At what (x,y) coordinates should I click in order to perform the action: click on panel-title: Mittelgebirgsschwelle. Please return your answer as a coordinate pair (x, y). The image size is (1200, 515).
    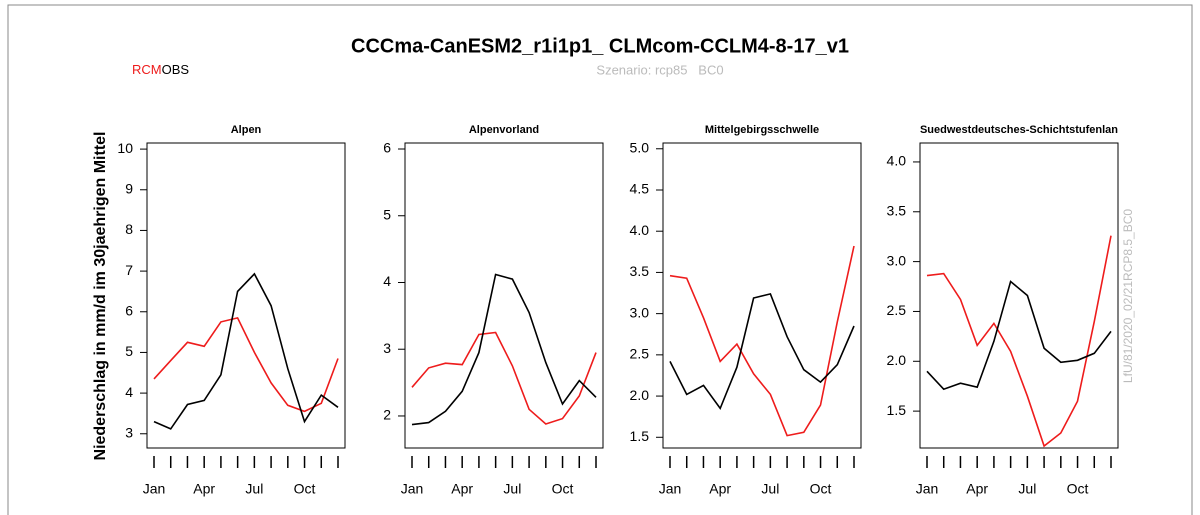
    Looking at the image, I should click on (762, 130).